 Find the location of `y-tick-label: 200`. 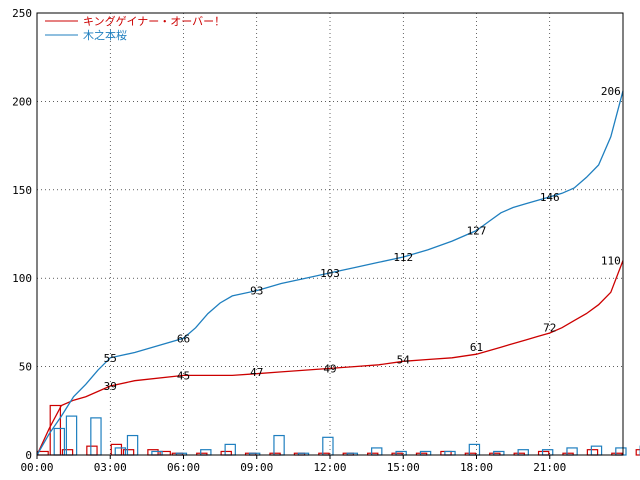

y-tick-label: 200 is located at coordinates (22, 101).